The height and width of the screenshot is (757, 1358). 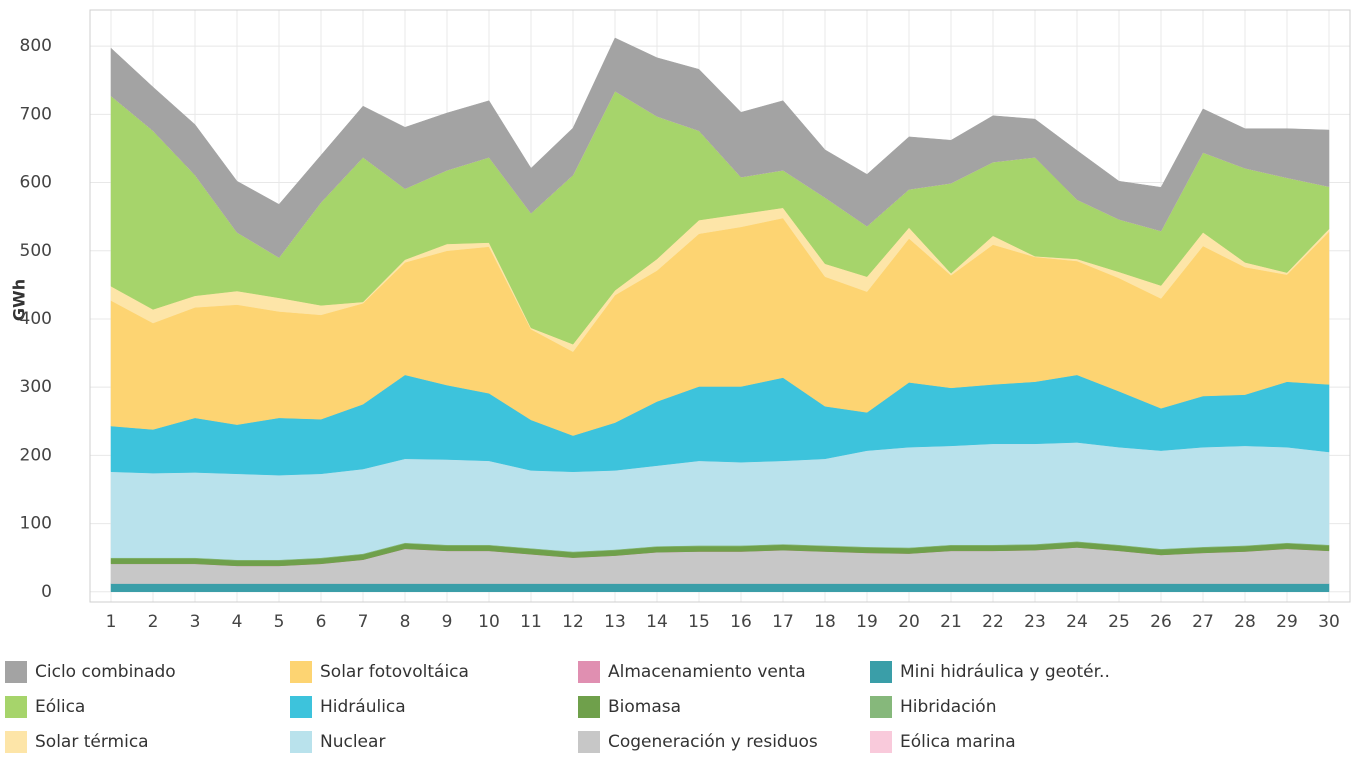 I want to click on y-tick-label: 100, so click(x=36, y=524).